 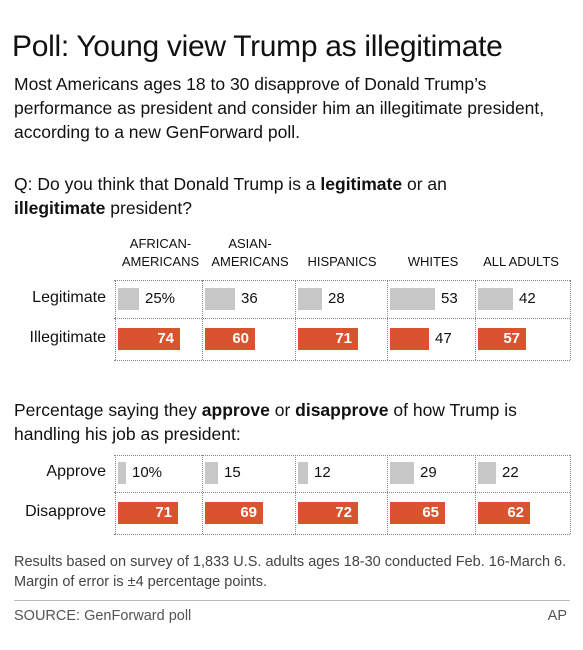 I want to click on column-header-3: HISPANICS, so click(x=342, y=253).